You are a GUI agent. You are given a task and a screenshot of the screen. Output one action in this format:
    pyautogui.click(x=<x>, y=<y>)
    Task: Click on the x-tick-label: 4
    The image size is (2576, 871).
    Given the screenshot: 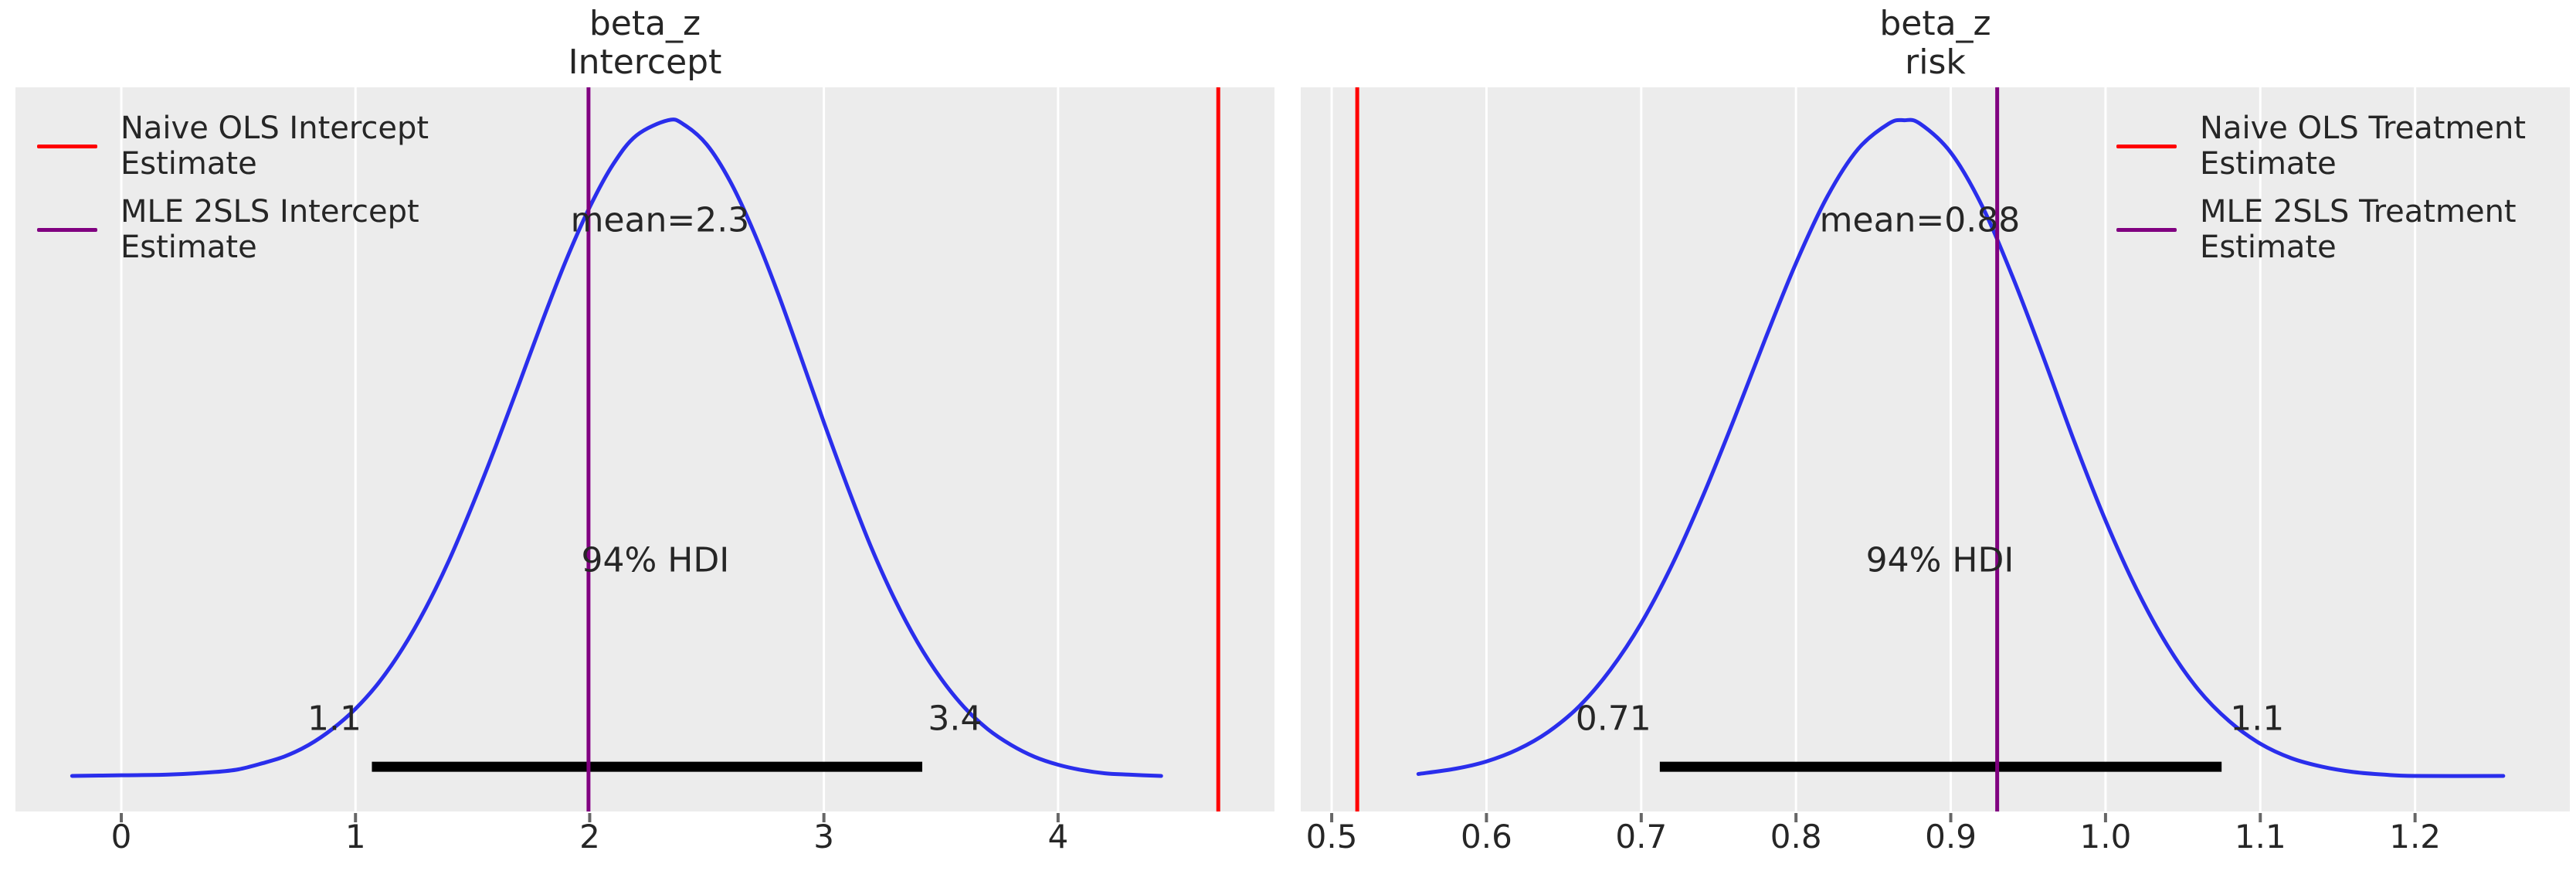 What is the action you would take?
    pyautogui.click(x=1058, y=837)
    